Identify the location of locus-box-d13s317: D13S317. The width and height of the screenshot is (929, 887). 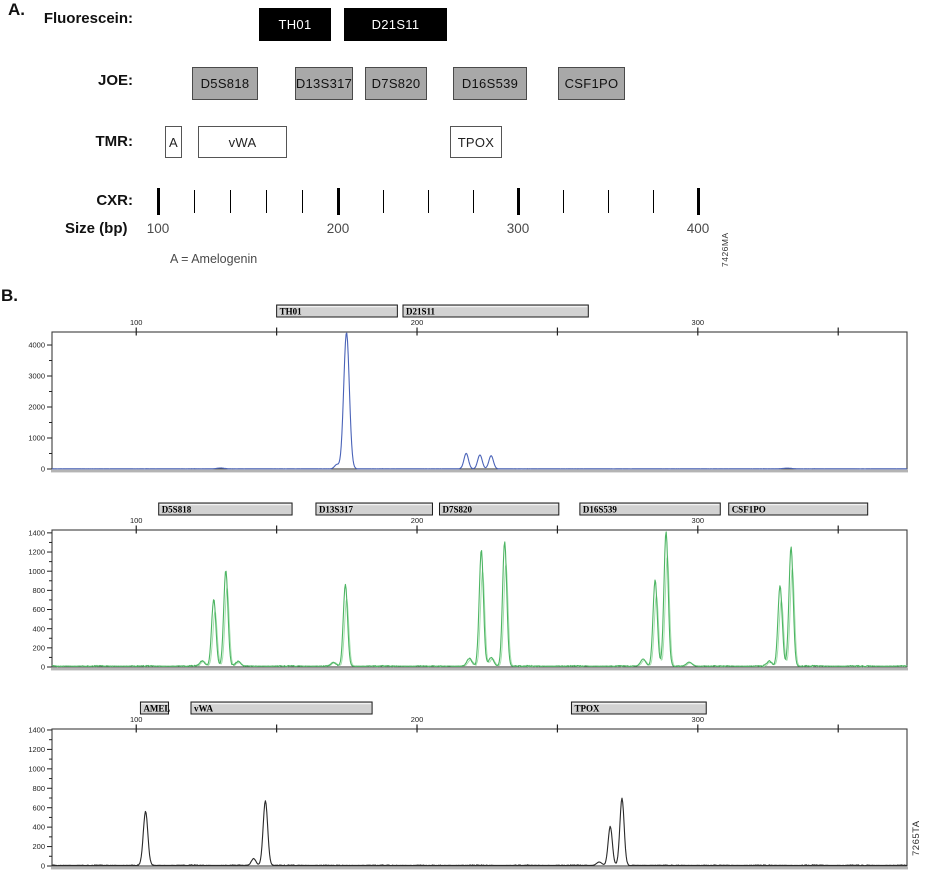
(324, 83).